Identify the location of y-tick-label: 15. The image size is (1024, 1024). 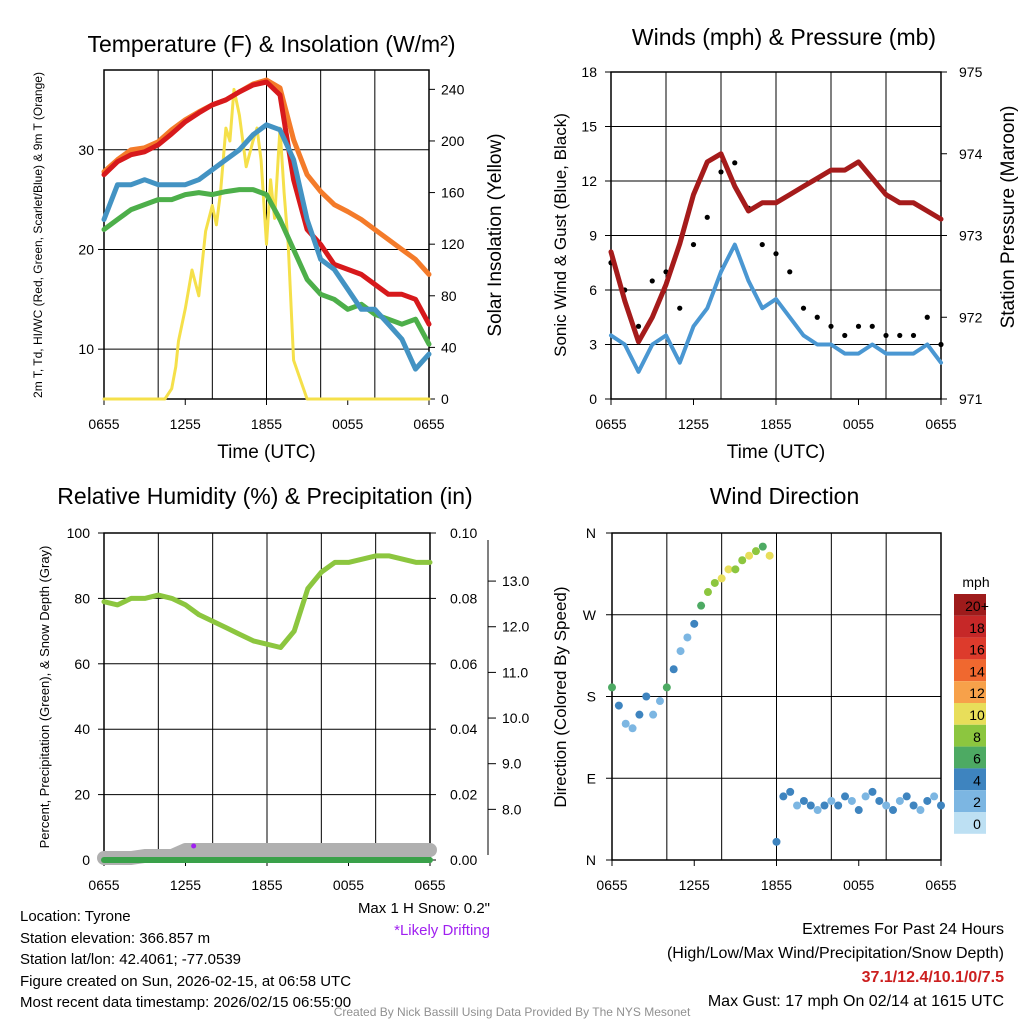
(589, 127).